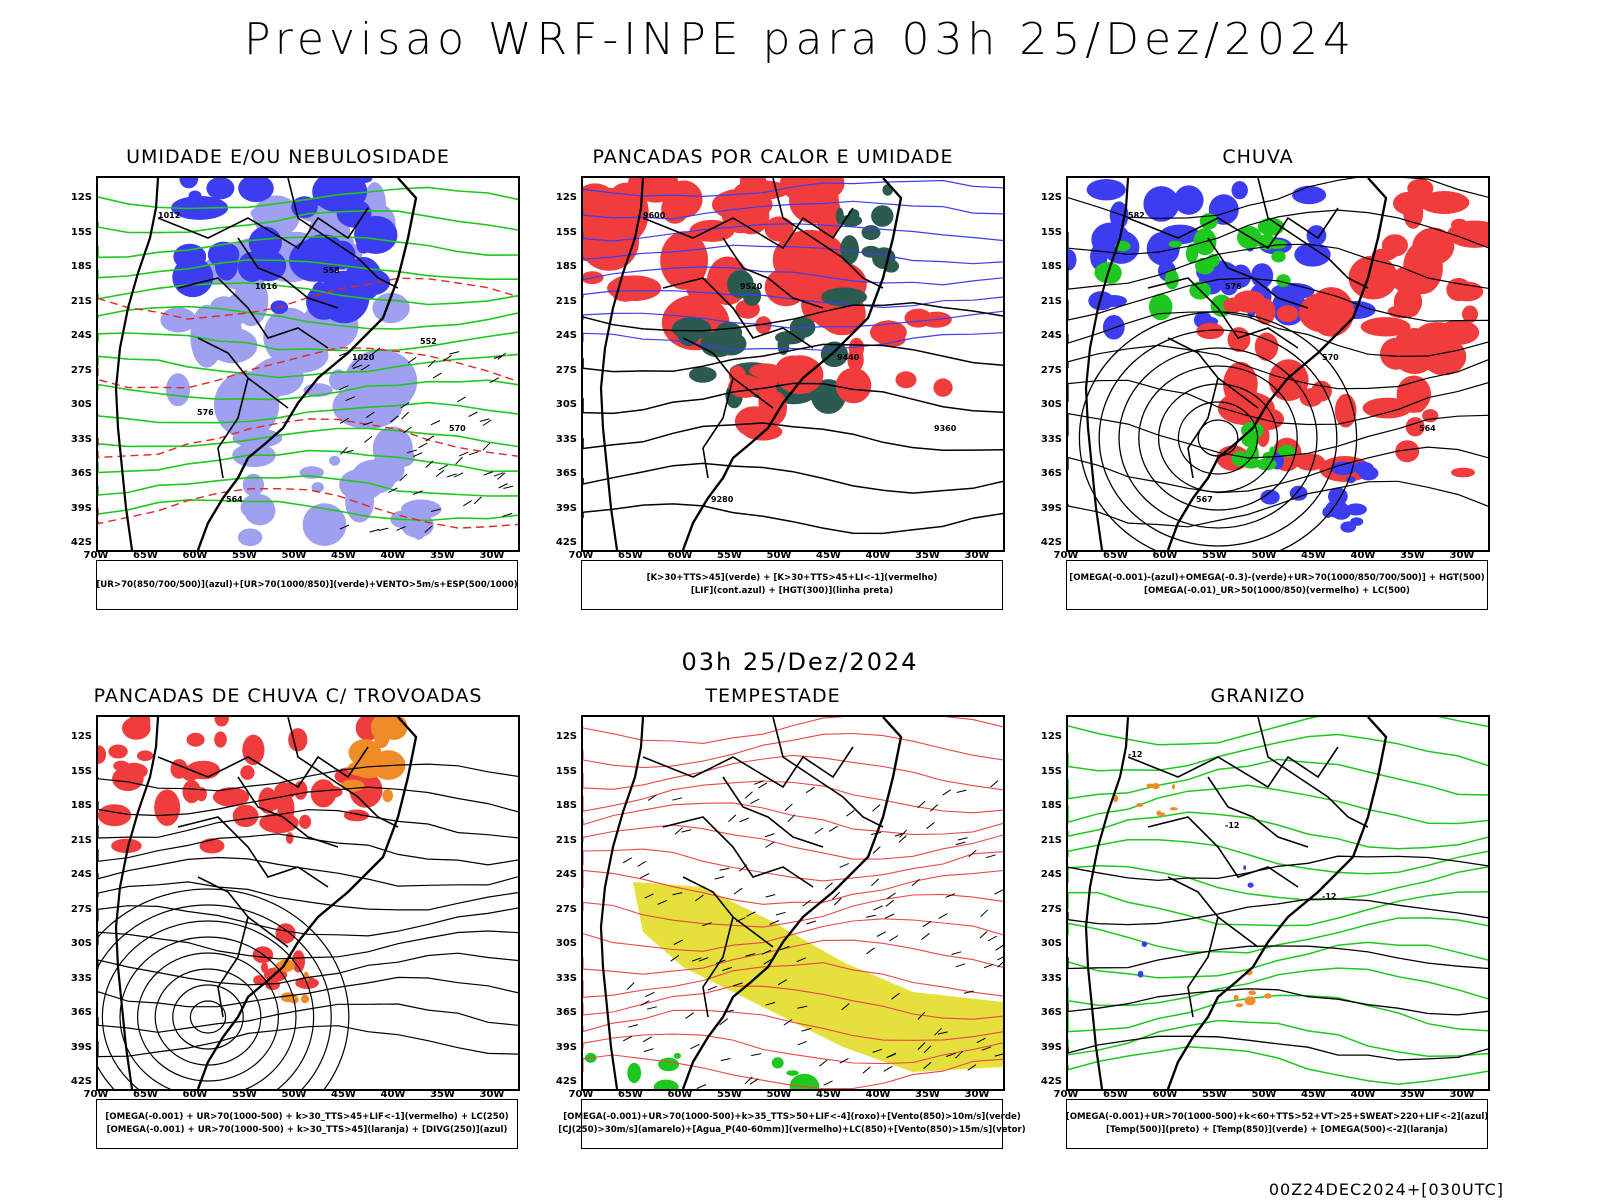 This screenshot has width=1600, height=1200. Describe the element at coordinates (1264, 1094) in the screenshot. I see `lon-tick-label: 50W` at that location.